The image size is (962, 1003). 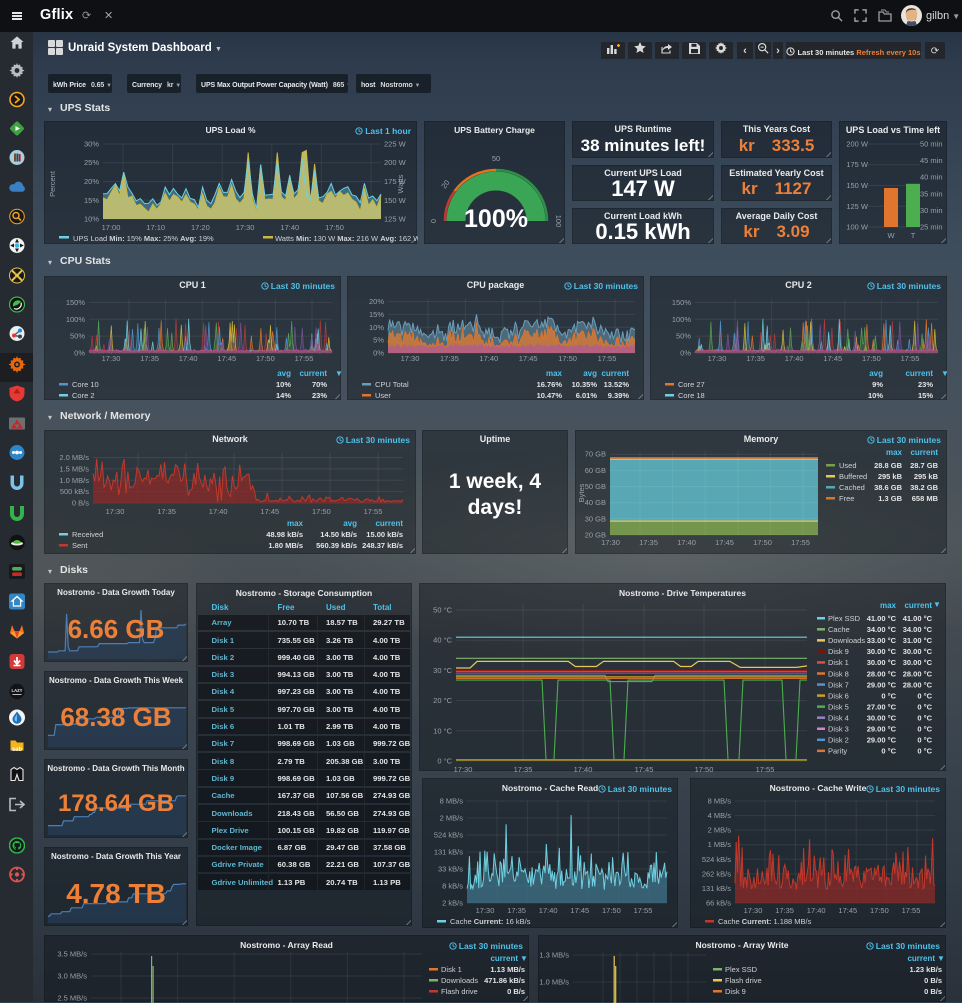 What do you see at coordinates (433, 221) in the screenshot?
I see `svg-text: 0` at bounding box center [433, 221].